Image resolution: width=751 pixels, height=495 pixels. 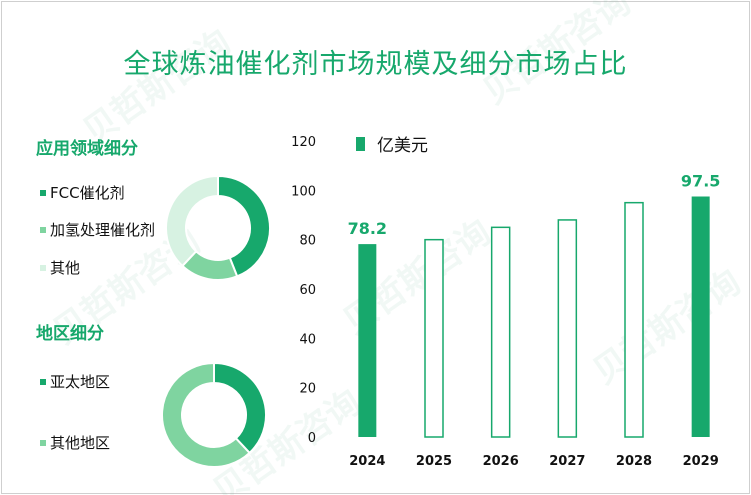 I want to click on series-name: 亿美元, so click(x=402, y=146).